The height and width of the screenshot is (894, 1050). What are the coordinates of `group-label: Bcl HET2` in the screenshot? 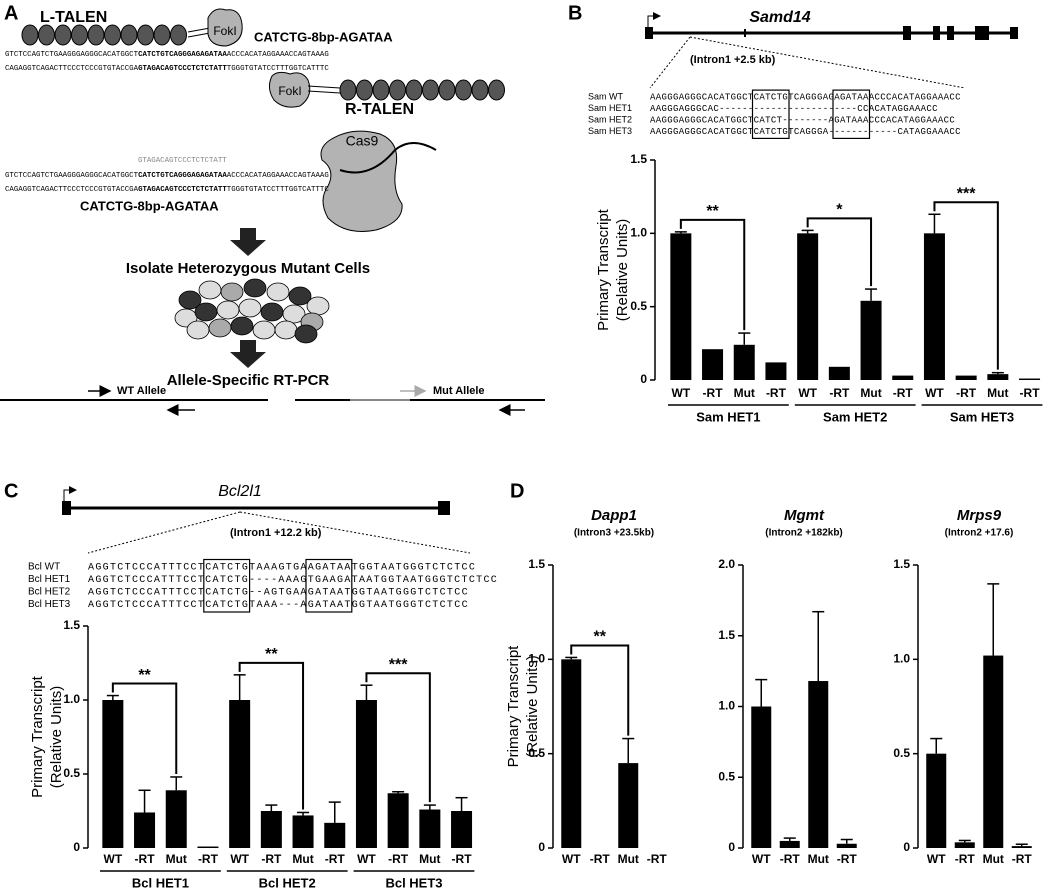 It's located at (287, 882).